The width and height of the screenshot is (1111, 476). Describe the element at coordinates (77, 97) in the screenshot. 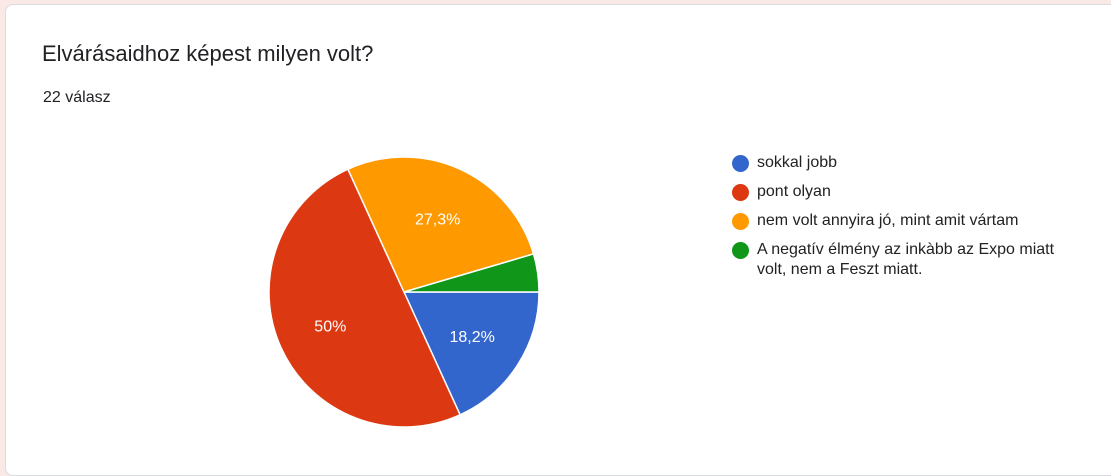

I see `response-count: 22 válasz` at that location.